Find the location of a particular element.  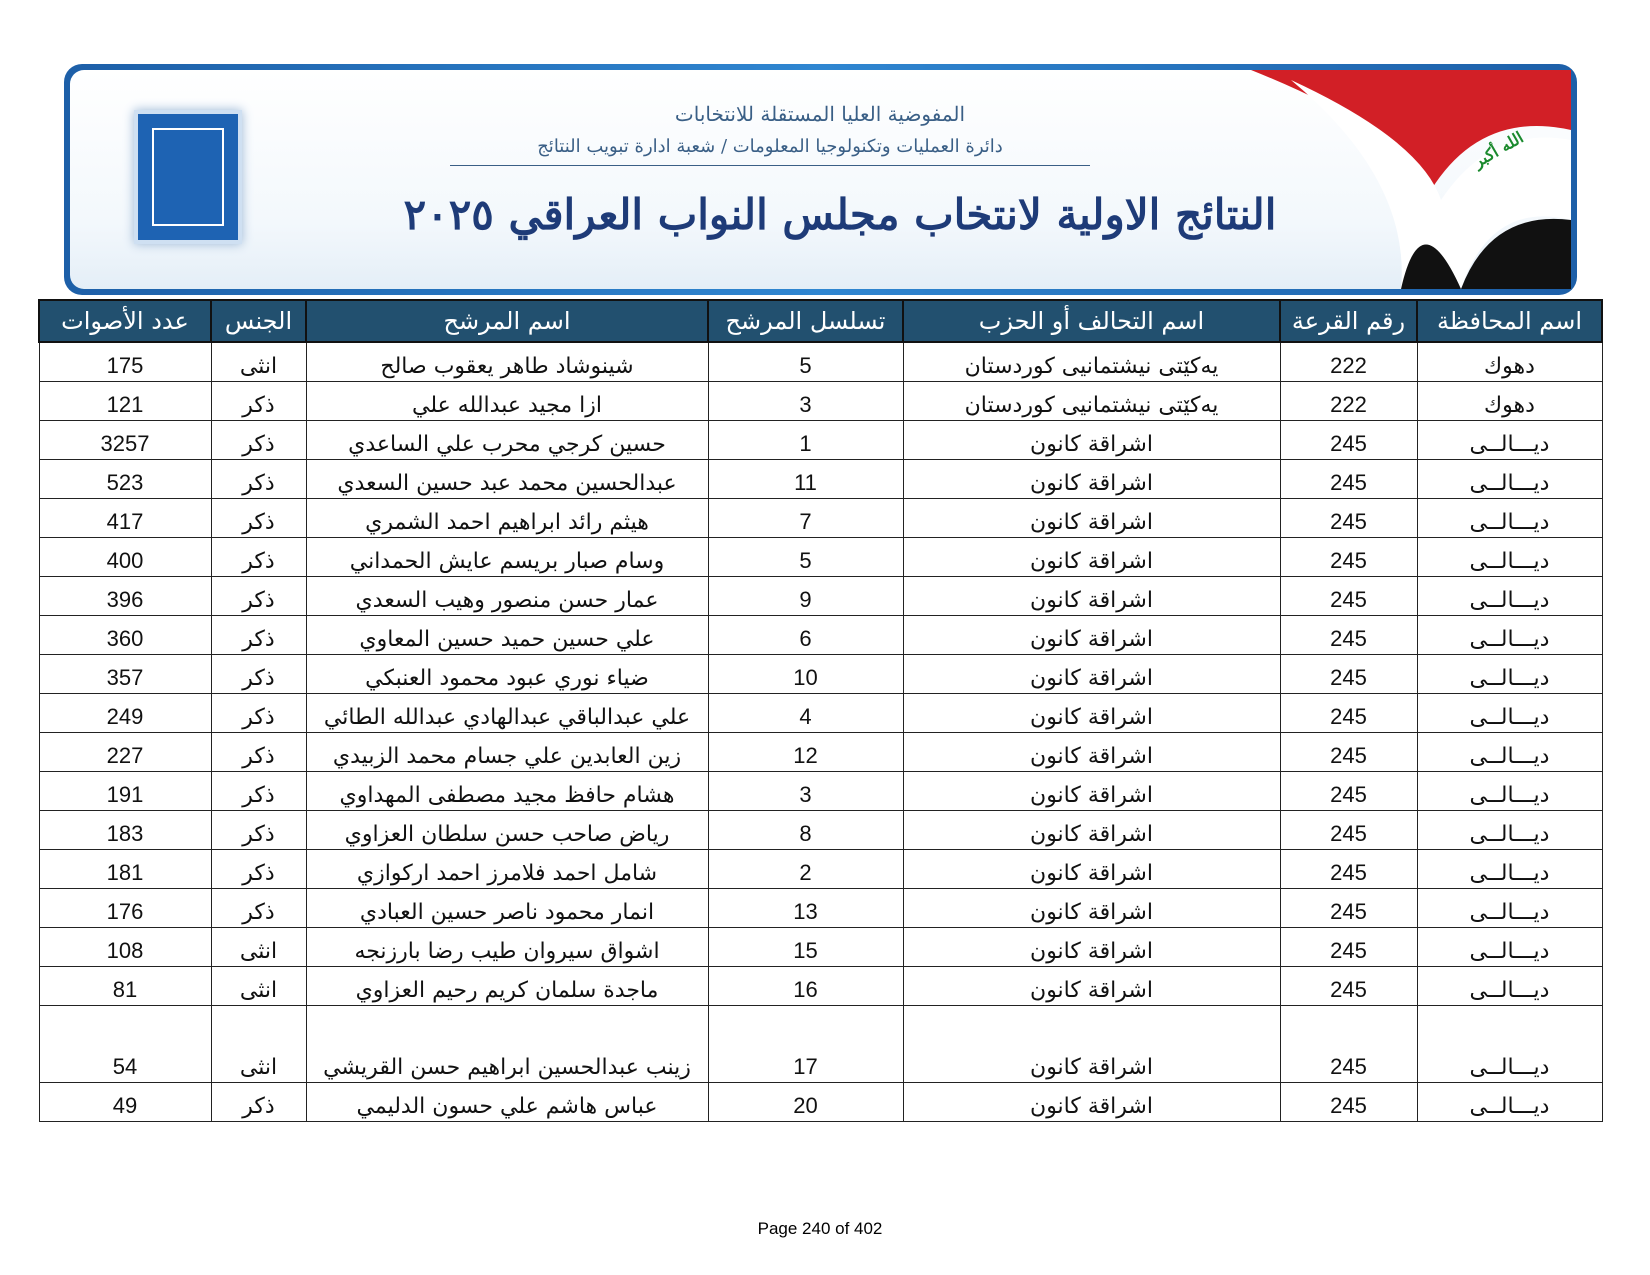

column-header: رقم القرعة is located at coordinates (1348, 321).